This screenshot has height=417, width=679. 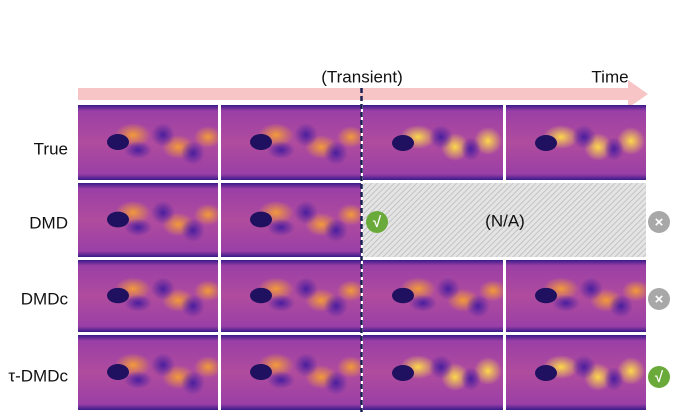 What do you see at coordinates (38, 375) in the screenshot?
I see `row-label: τ-DMDc` at bounding box center [38, 375].